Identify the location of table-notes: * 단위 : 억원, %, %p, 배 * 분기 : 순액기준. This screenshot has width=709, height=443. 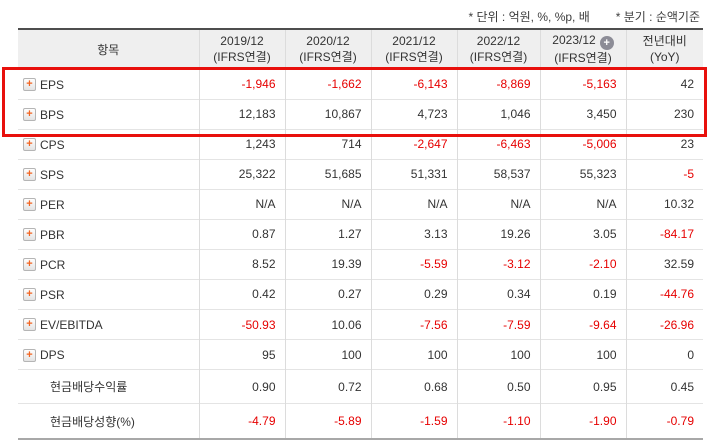
(584, 16).